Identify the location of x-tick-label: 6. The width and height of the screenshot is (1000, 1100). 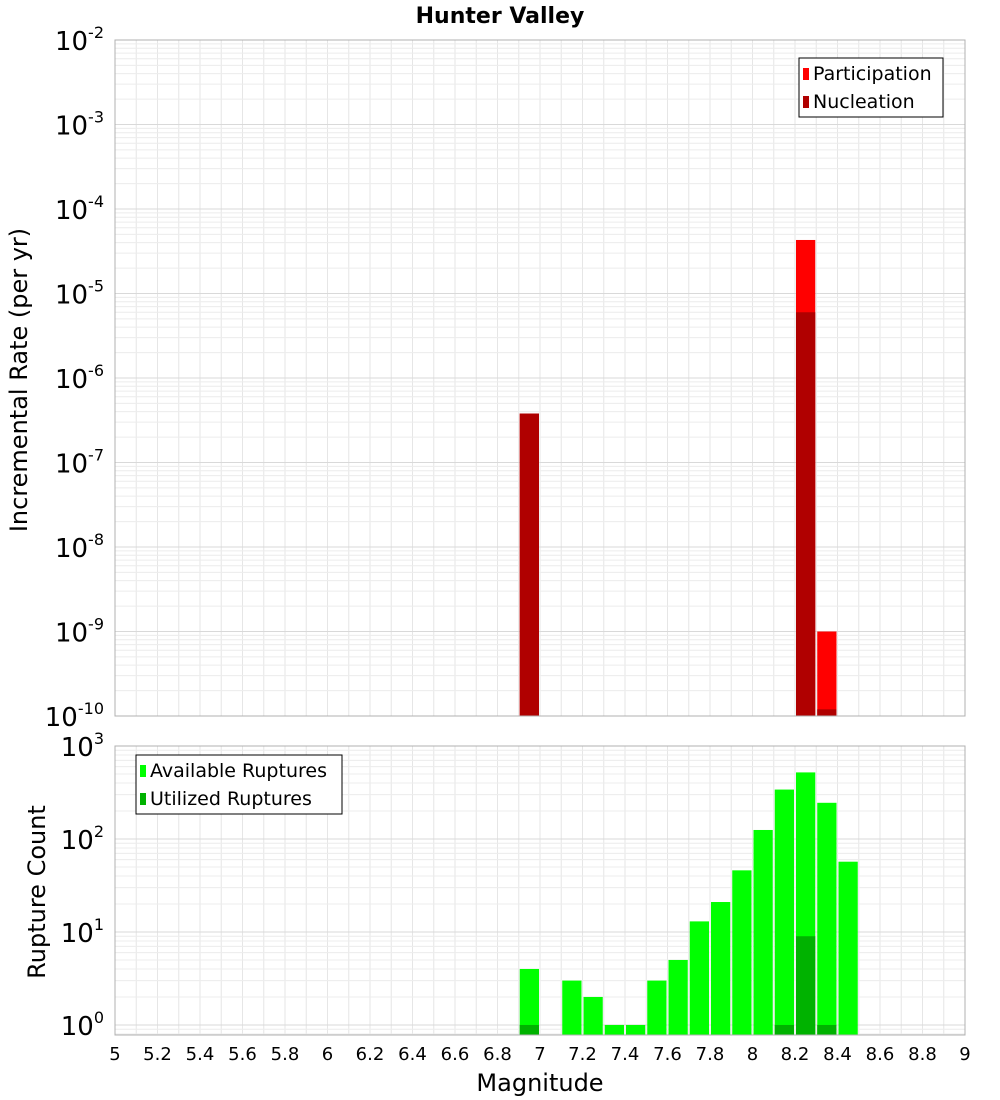
(327, 1054).